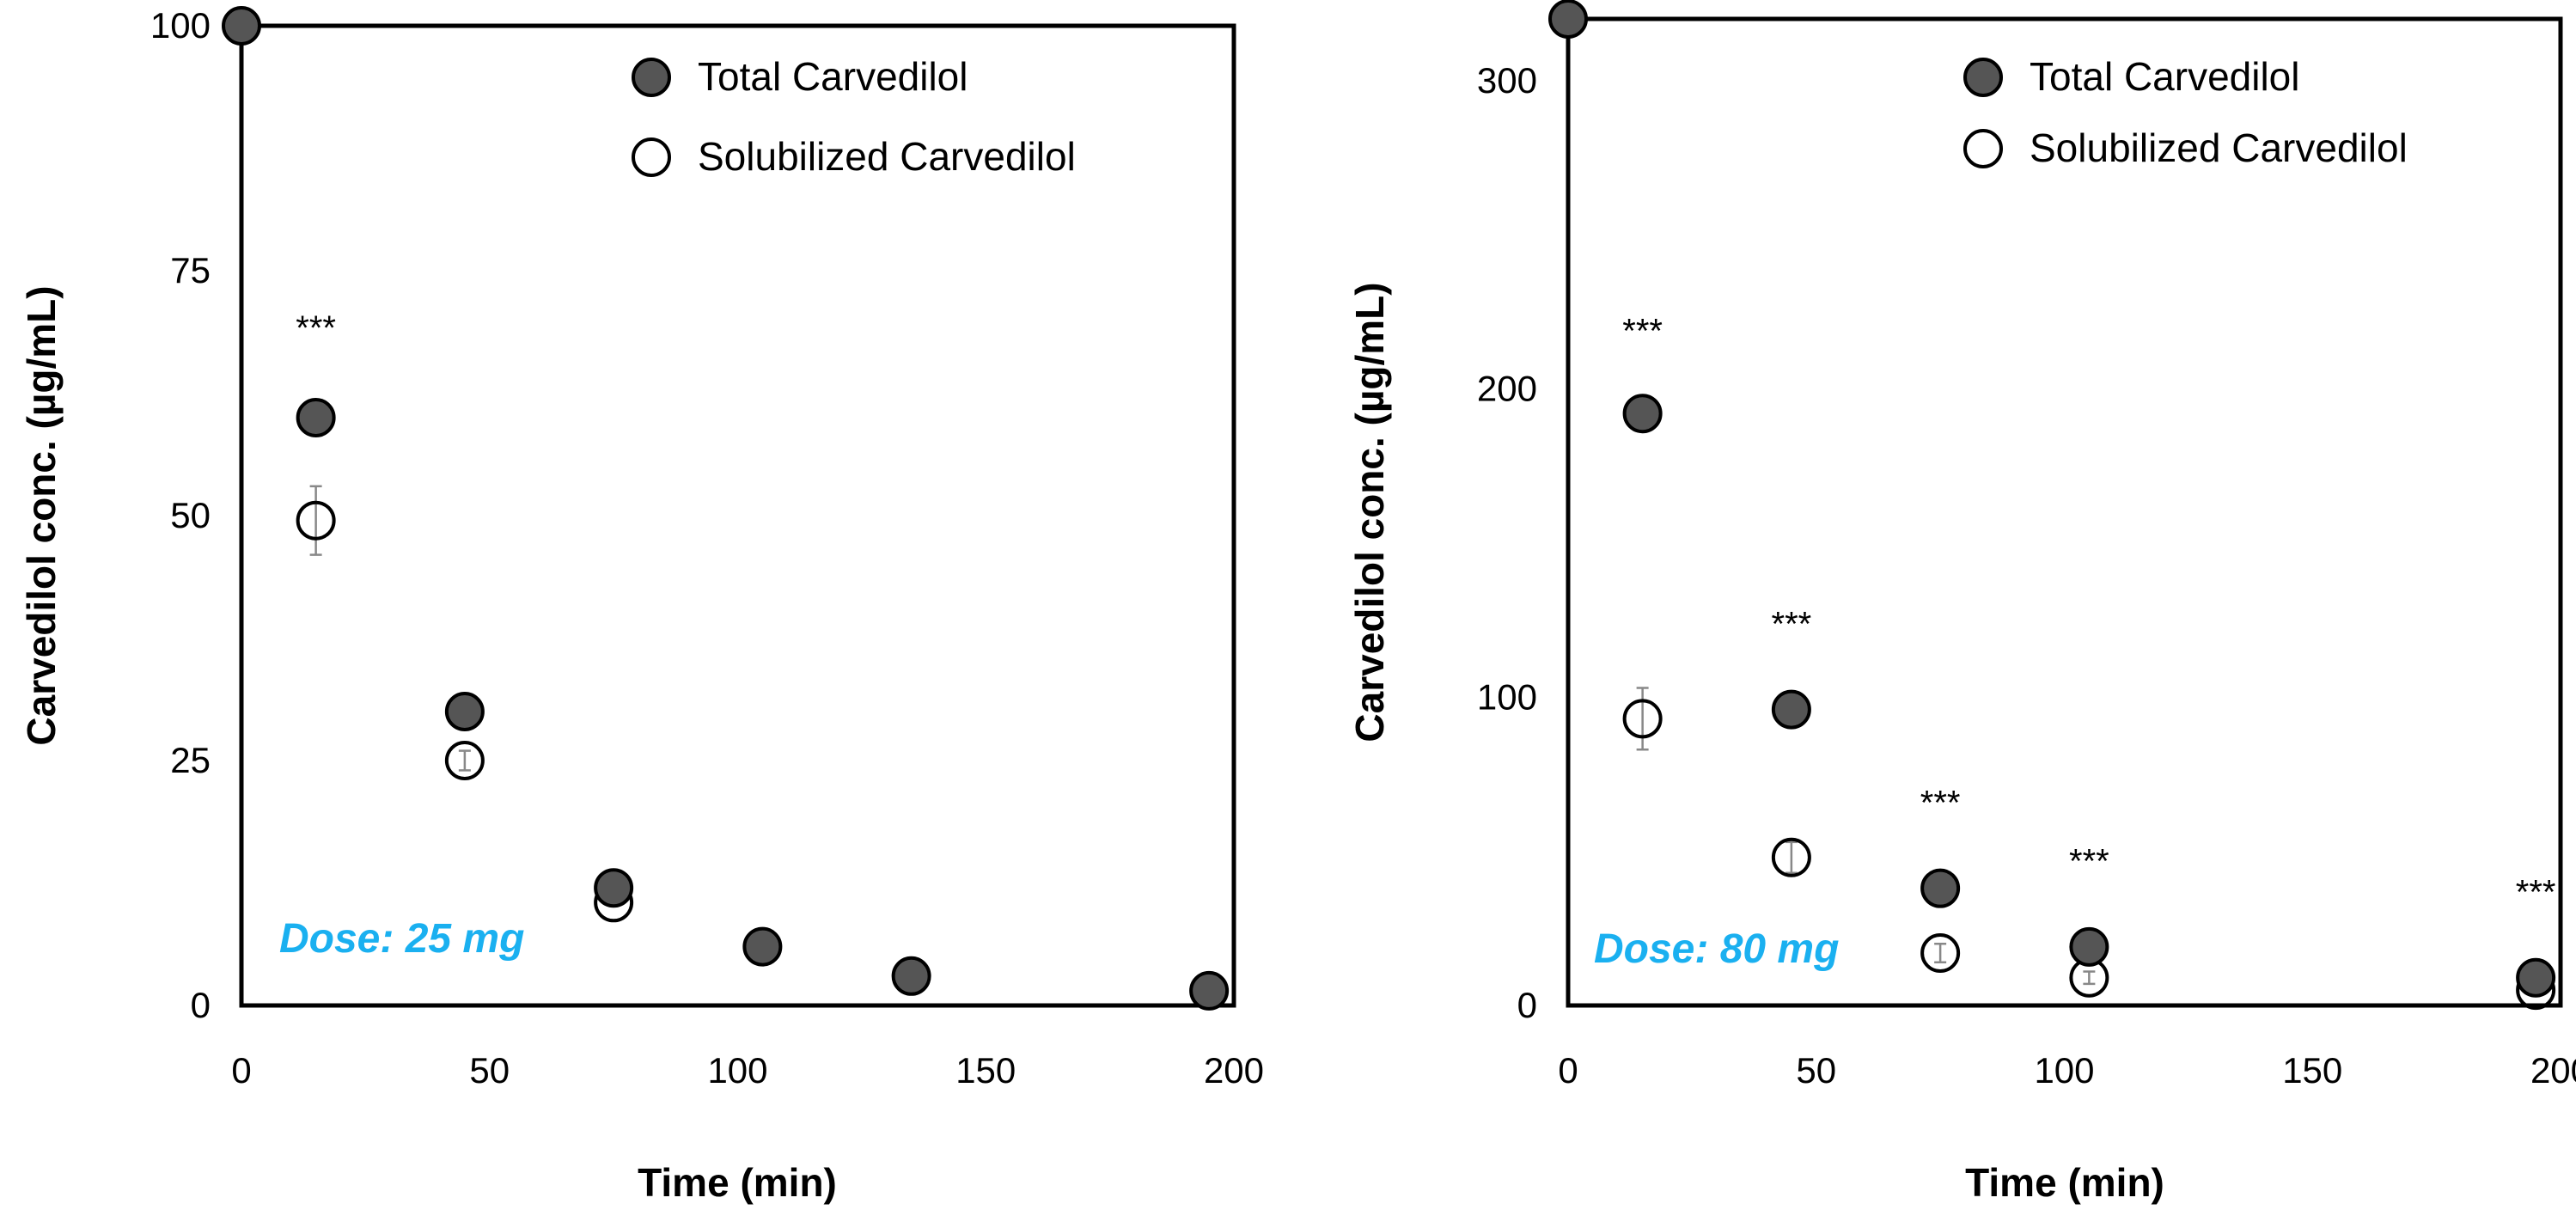 The height and width of the screenshot is (1216, 2576). What do you see at coordinates (190, 760) in the screenshot?
I see `y-tick-label: 25` at bounding box center [190, 760].